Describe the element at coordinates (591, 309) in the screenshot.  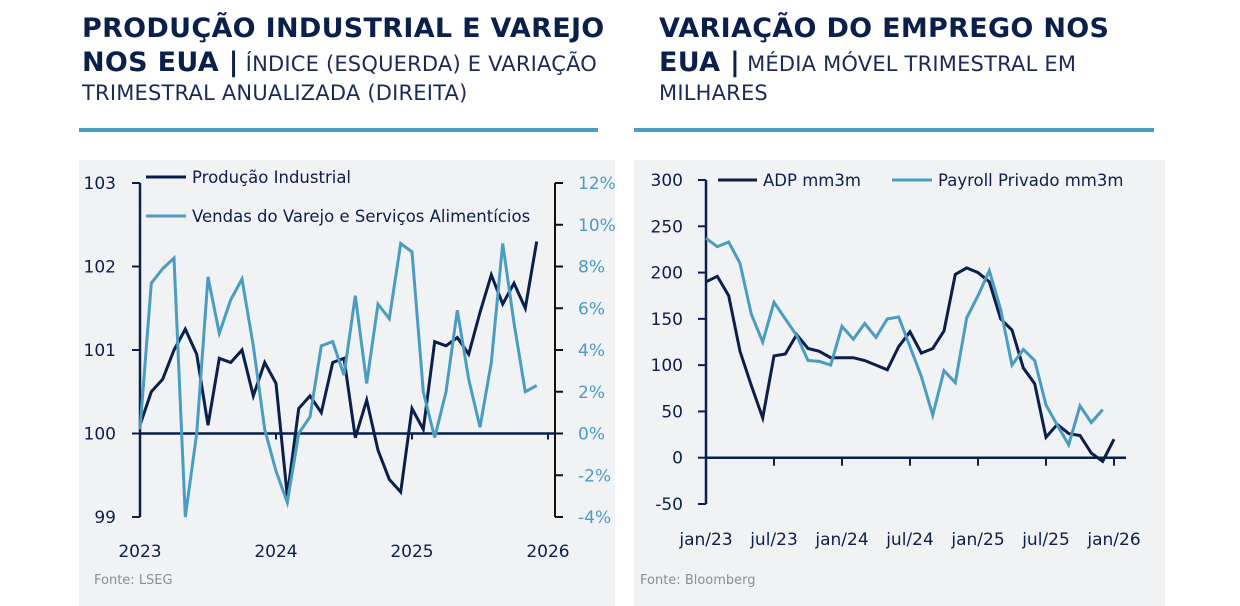
I see `right-y-tick-label: 6%` at that location.